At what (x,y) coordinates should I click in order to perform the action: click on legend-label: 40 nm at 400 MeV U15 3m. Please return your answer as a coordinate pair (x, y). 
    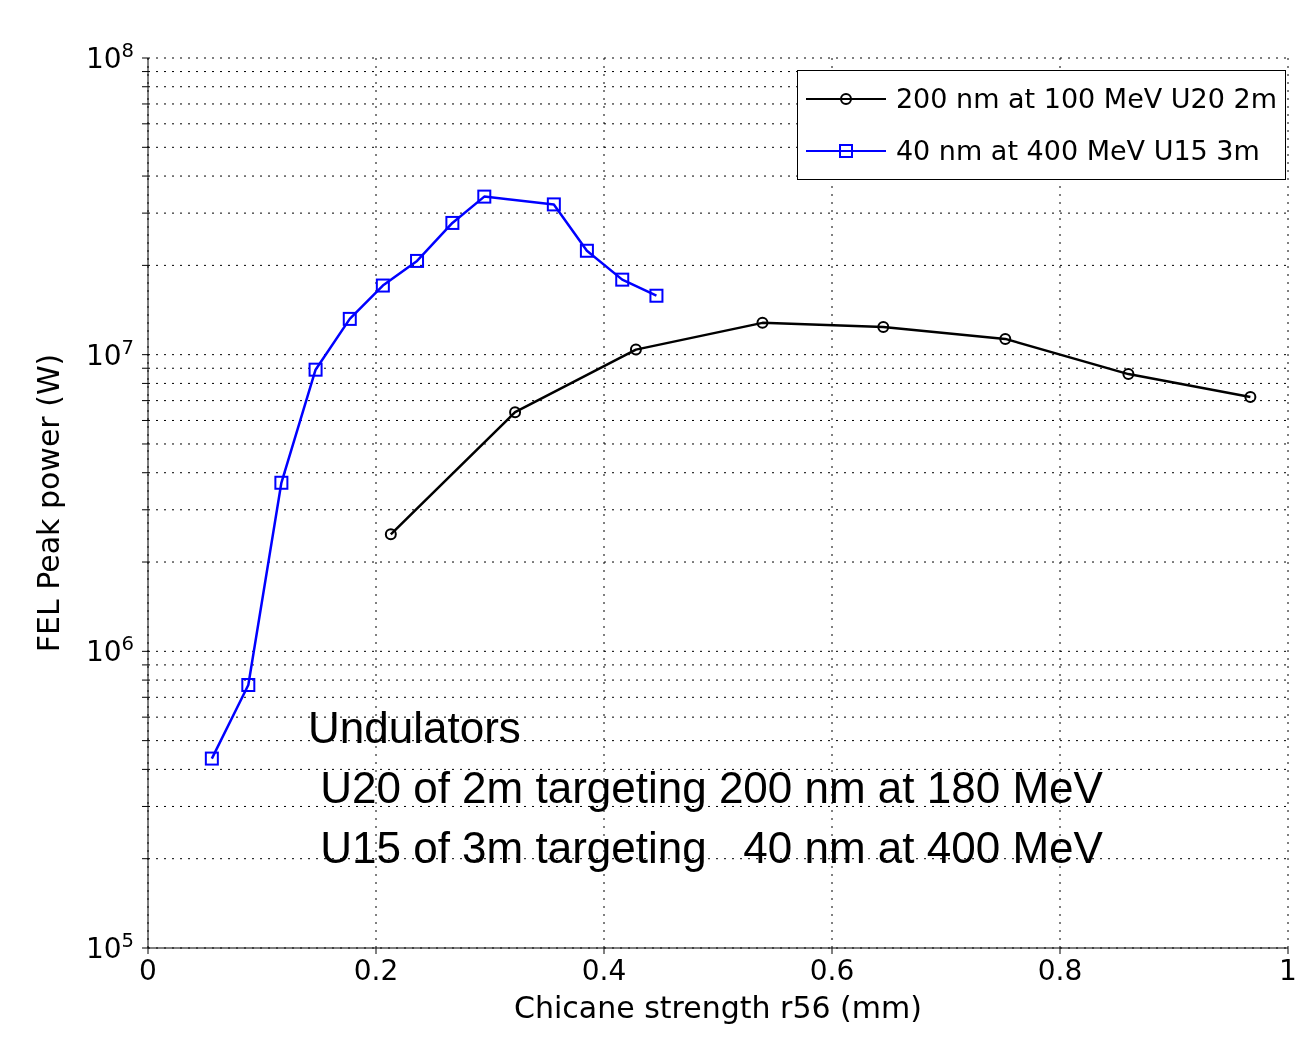
    Looking at the image, I should click on (1077, 151).